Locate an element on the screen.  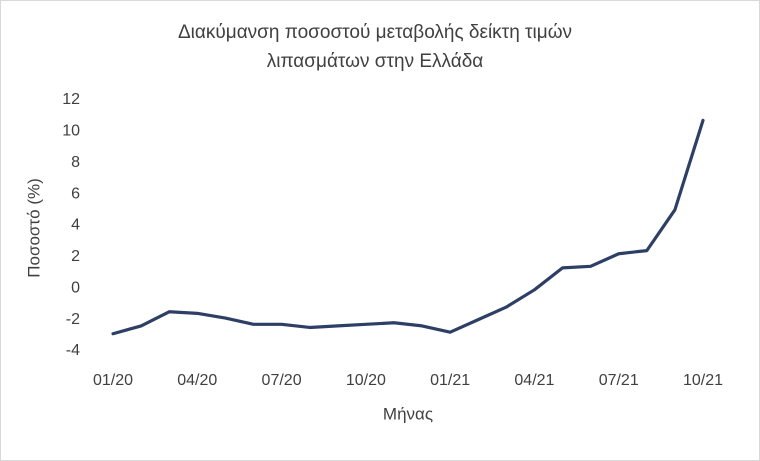
x-tick-label: 07/20 is located at coordinates (282, 380).